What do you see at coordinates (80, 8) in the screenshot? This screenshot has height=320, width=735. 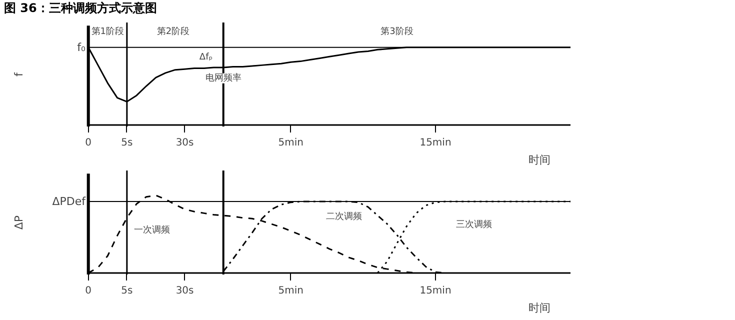 I see `chart-title: 图 36：三种调频方式示意图` at bounding box center [80, 8].